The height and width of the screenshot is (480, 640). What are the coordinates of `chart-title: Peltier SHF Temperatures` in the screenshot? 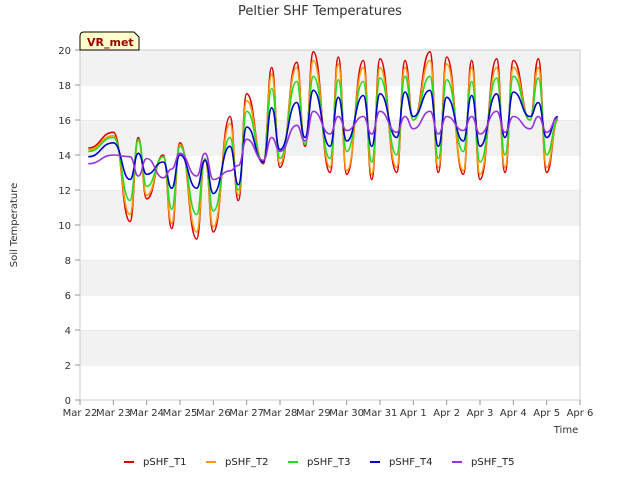 It's located at (320, 11).